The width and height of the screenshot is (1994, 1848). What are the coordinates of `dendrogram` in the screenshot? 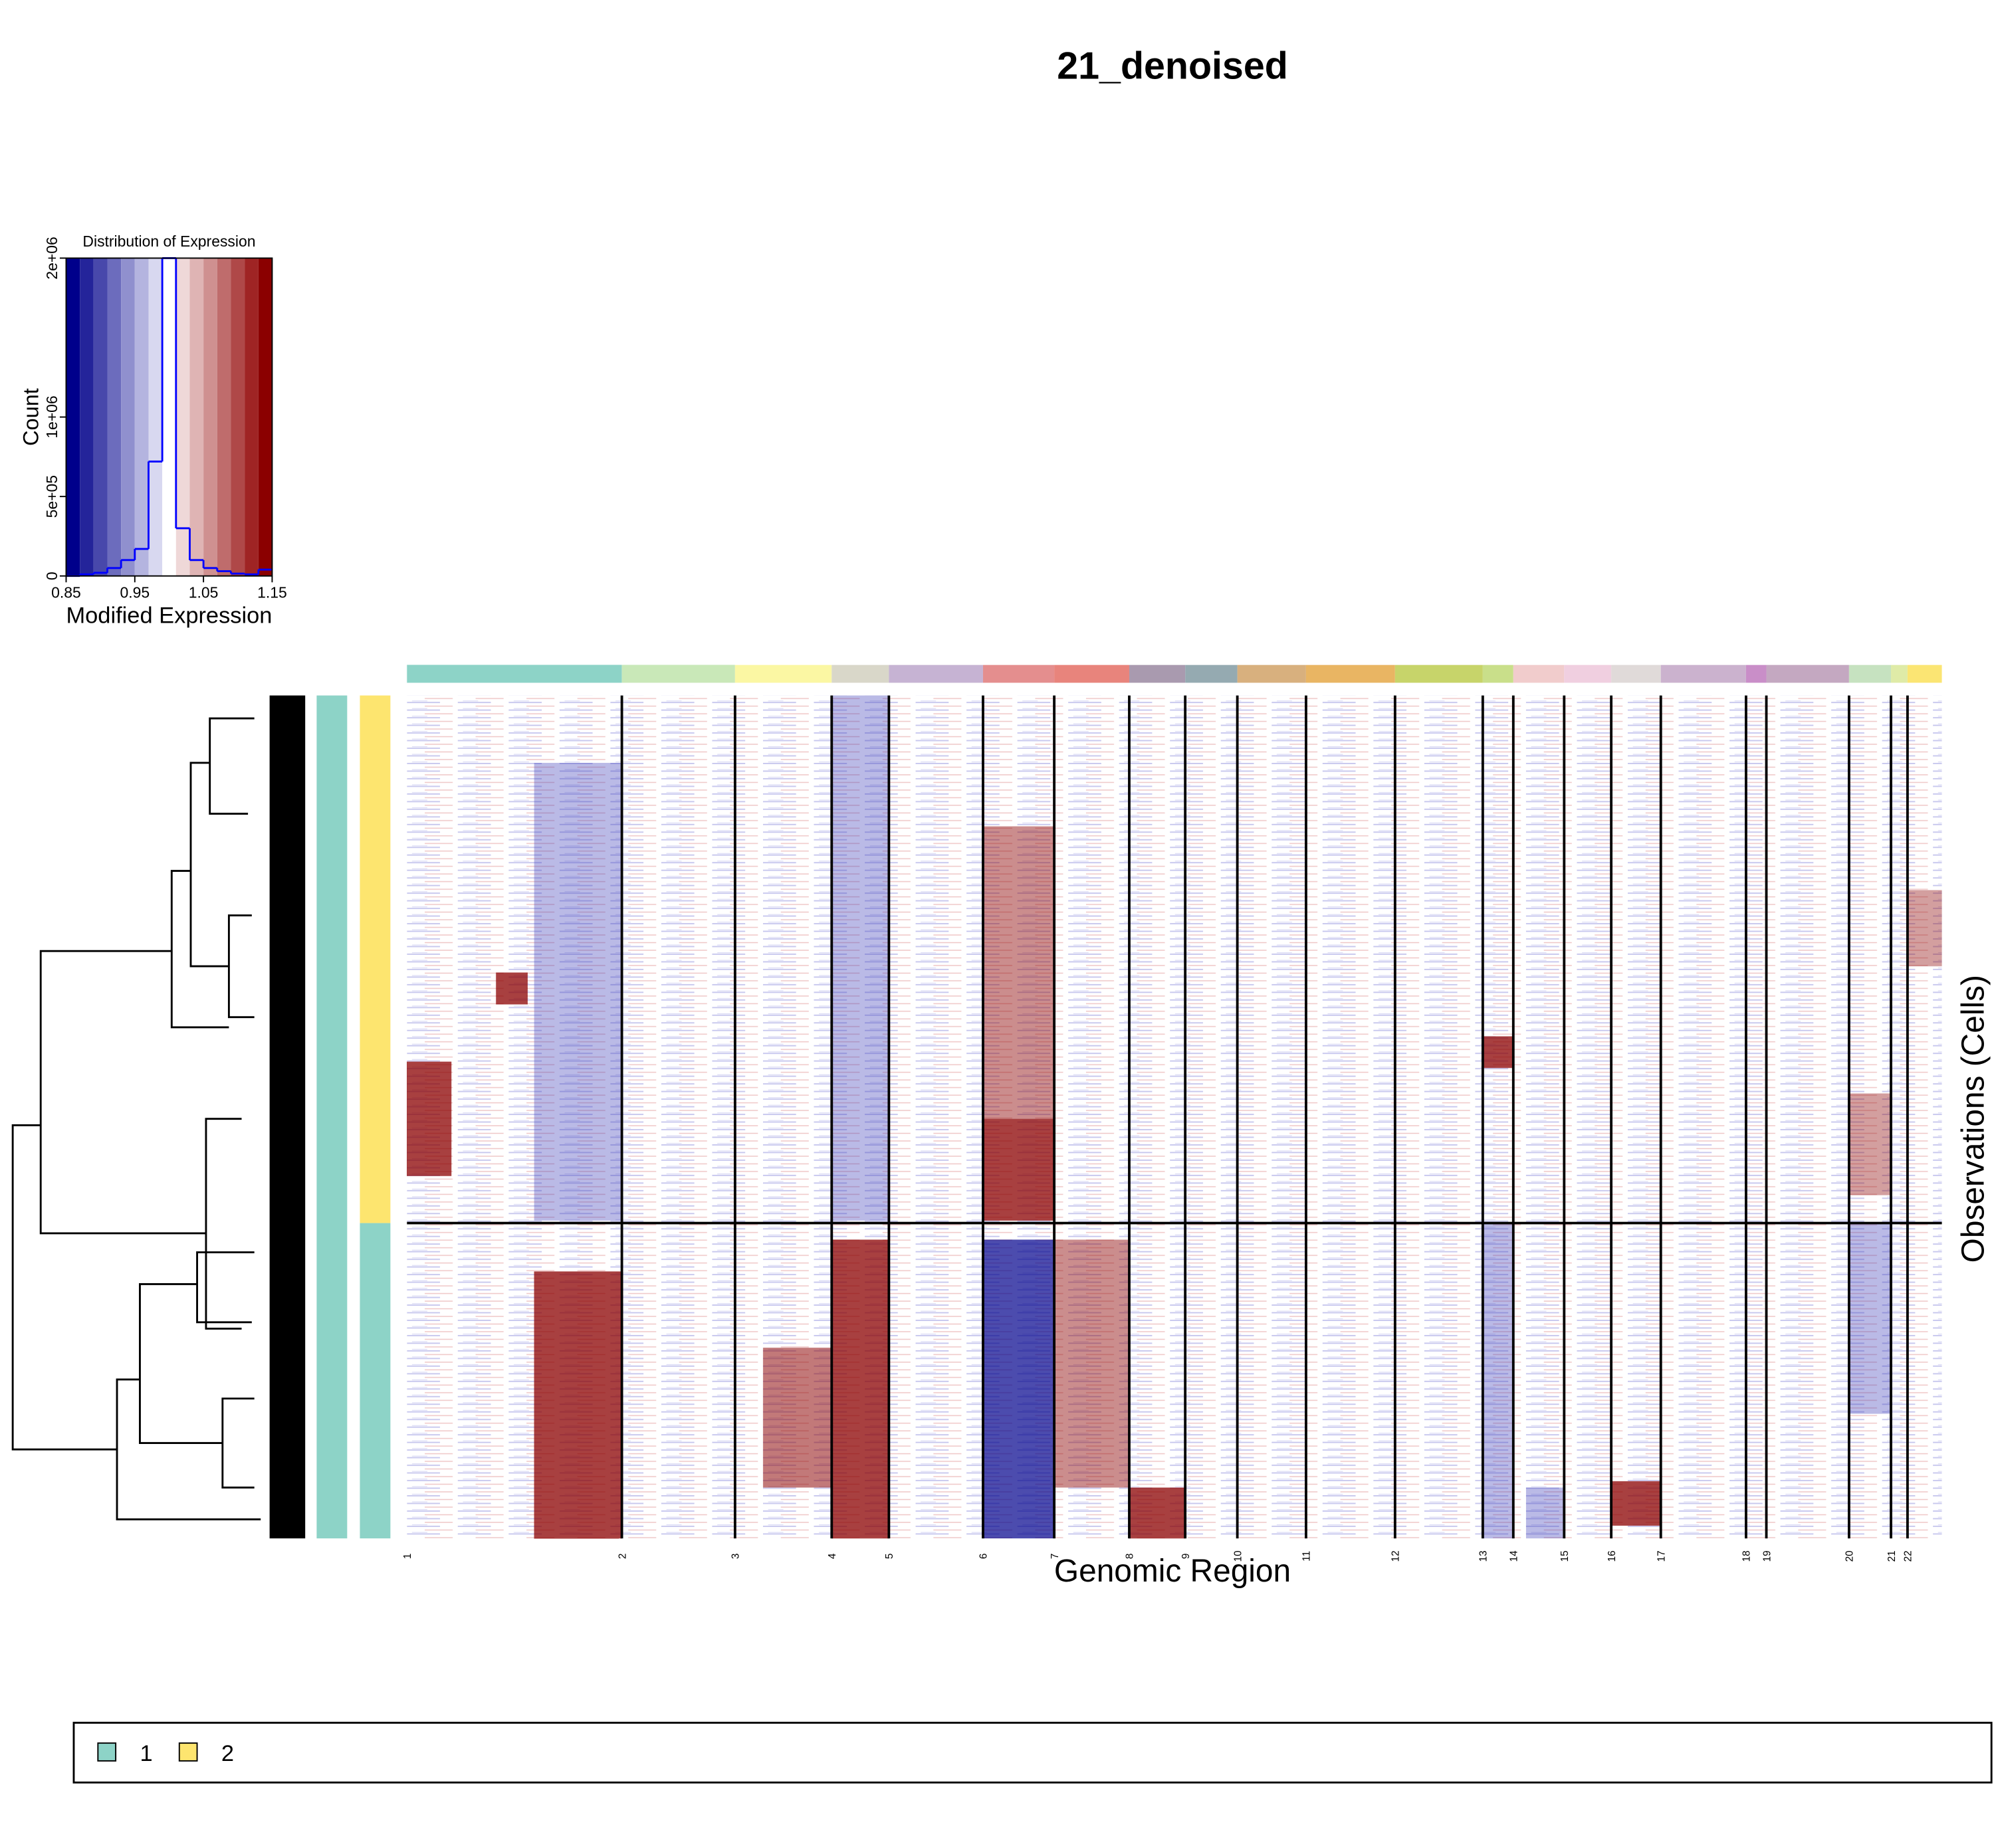 It's located at (158, 1117).